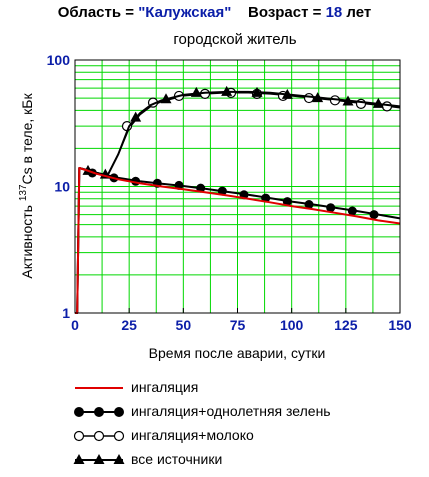  Describe the element at coordinates (287, 12) in the screenshot. I see `age-label: Возраст =` at that location.